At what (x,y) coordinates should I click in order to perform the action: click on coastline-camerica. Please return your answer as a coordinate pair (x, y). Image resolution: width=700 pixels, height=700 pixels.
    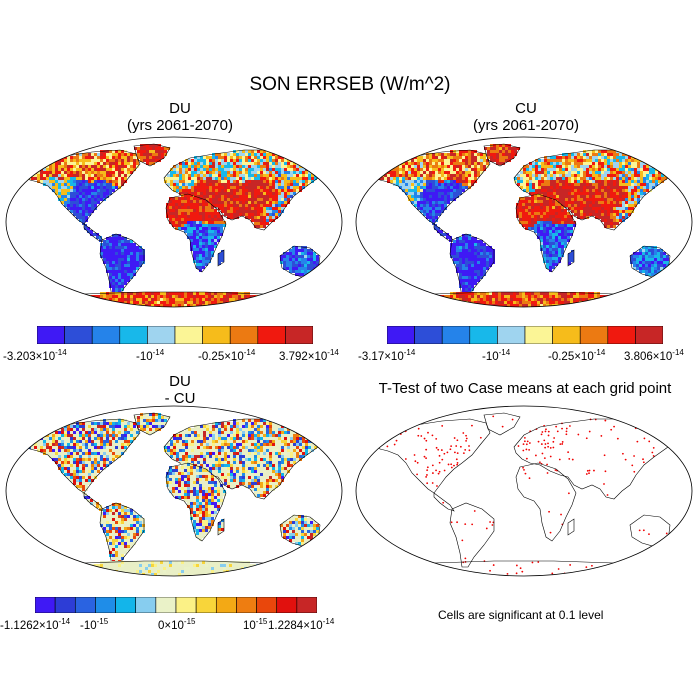
    Looking at the image, I should click on (444, 233).